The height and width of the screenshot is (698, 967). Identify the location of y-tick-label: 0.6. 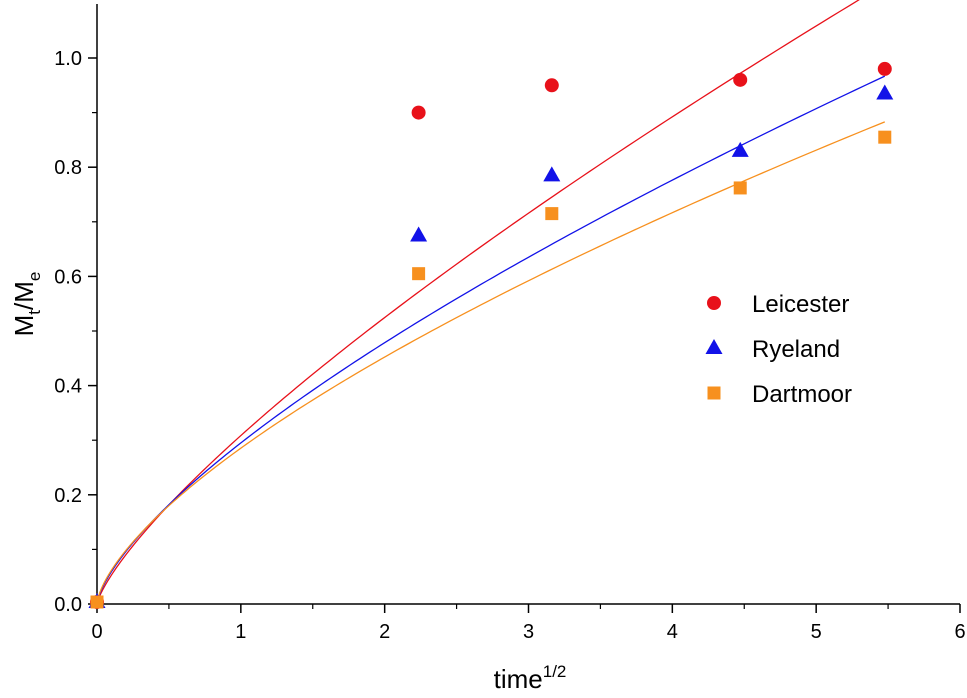
(68, 277).